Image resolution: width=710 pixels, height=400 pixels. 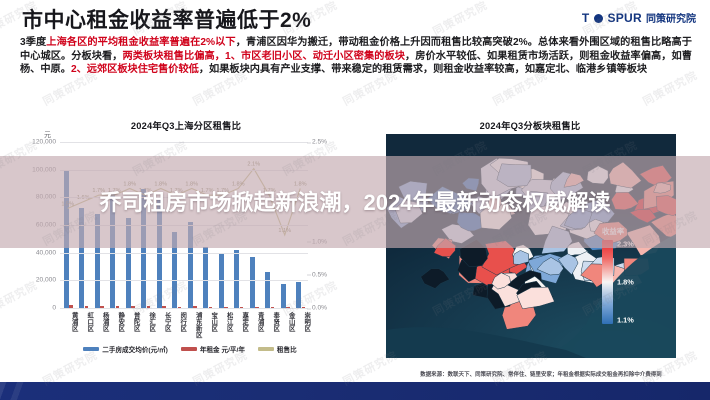 I want to click on legend-swatch-rent, so click(x=188, y=349).